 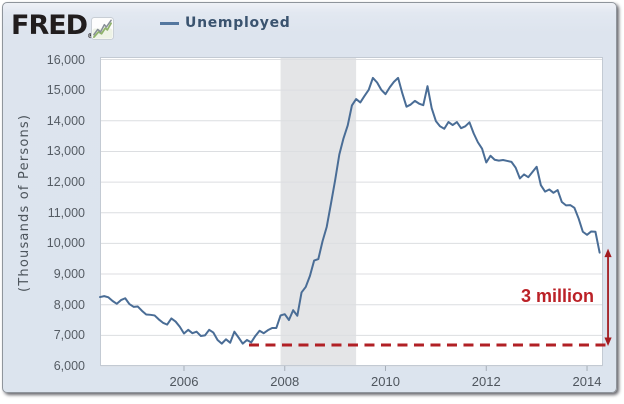 What do you see at coordinates (608, 253) in the screenshot?
I see `gap-arrow-head-up` at bounding box center [608, 253].